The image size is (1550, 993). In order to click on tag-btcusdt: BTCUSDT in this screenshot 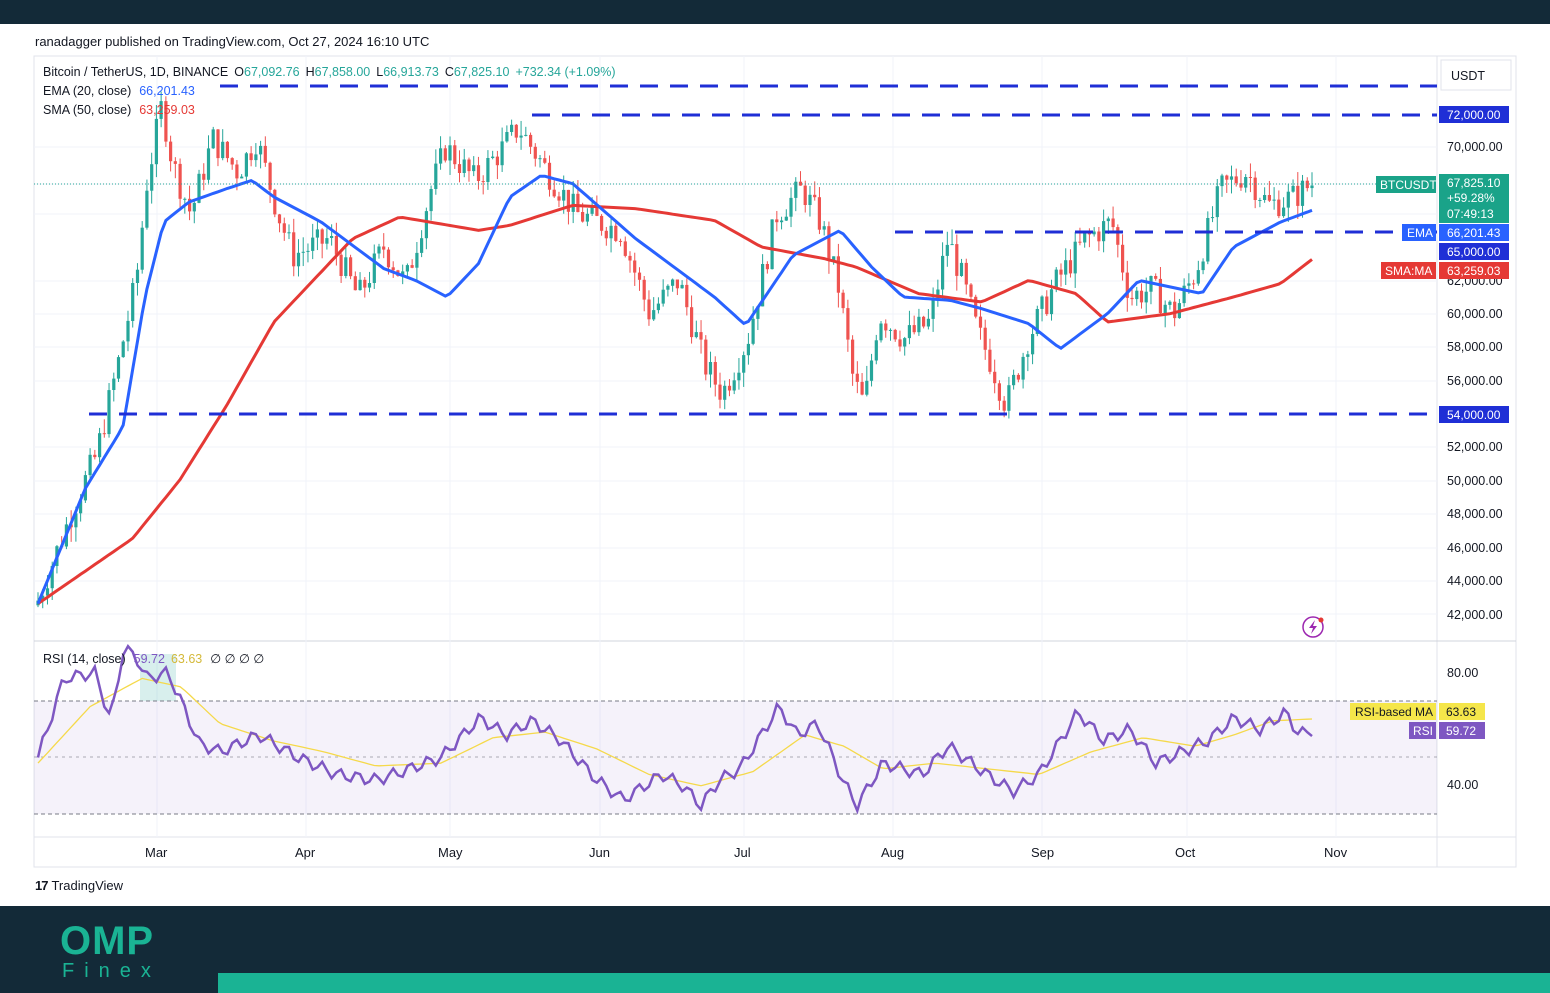, I will do `click(1406, 184)`.